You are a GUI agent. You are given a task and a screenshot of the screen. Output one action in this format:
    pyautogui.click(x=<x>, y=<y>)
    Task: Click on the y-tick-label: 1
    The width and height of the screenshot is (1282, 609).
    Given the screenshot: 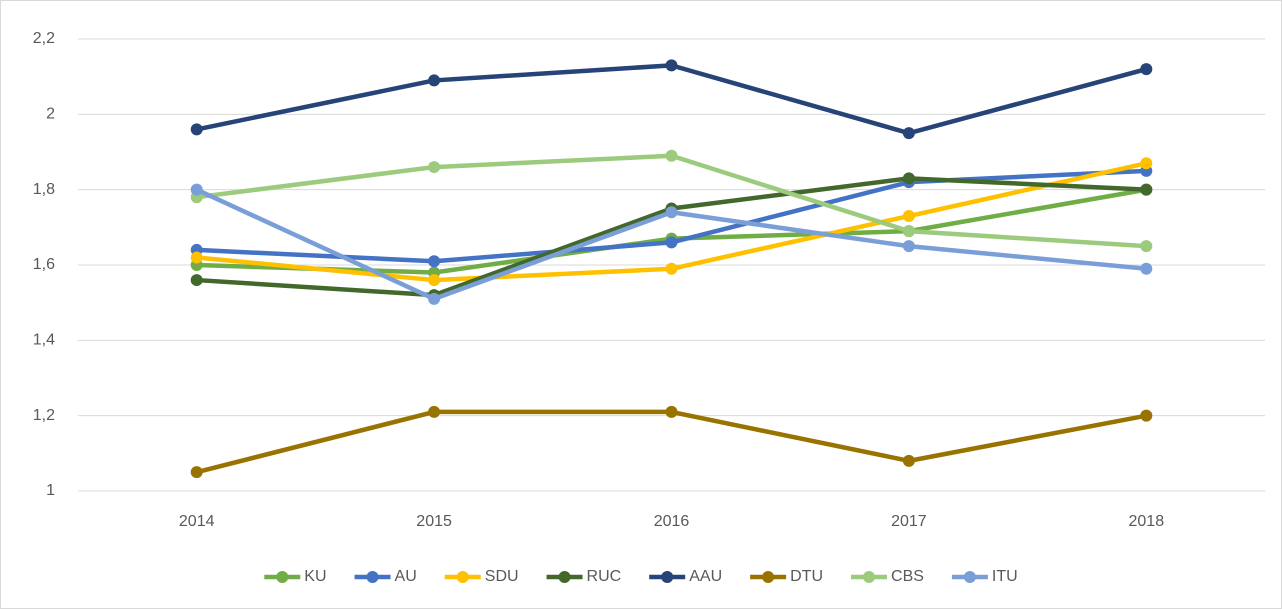 What is the action you would take?
    pyautogui.click(x=50, y=490)
    